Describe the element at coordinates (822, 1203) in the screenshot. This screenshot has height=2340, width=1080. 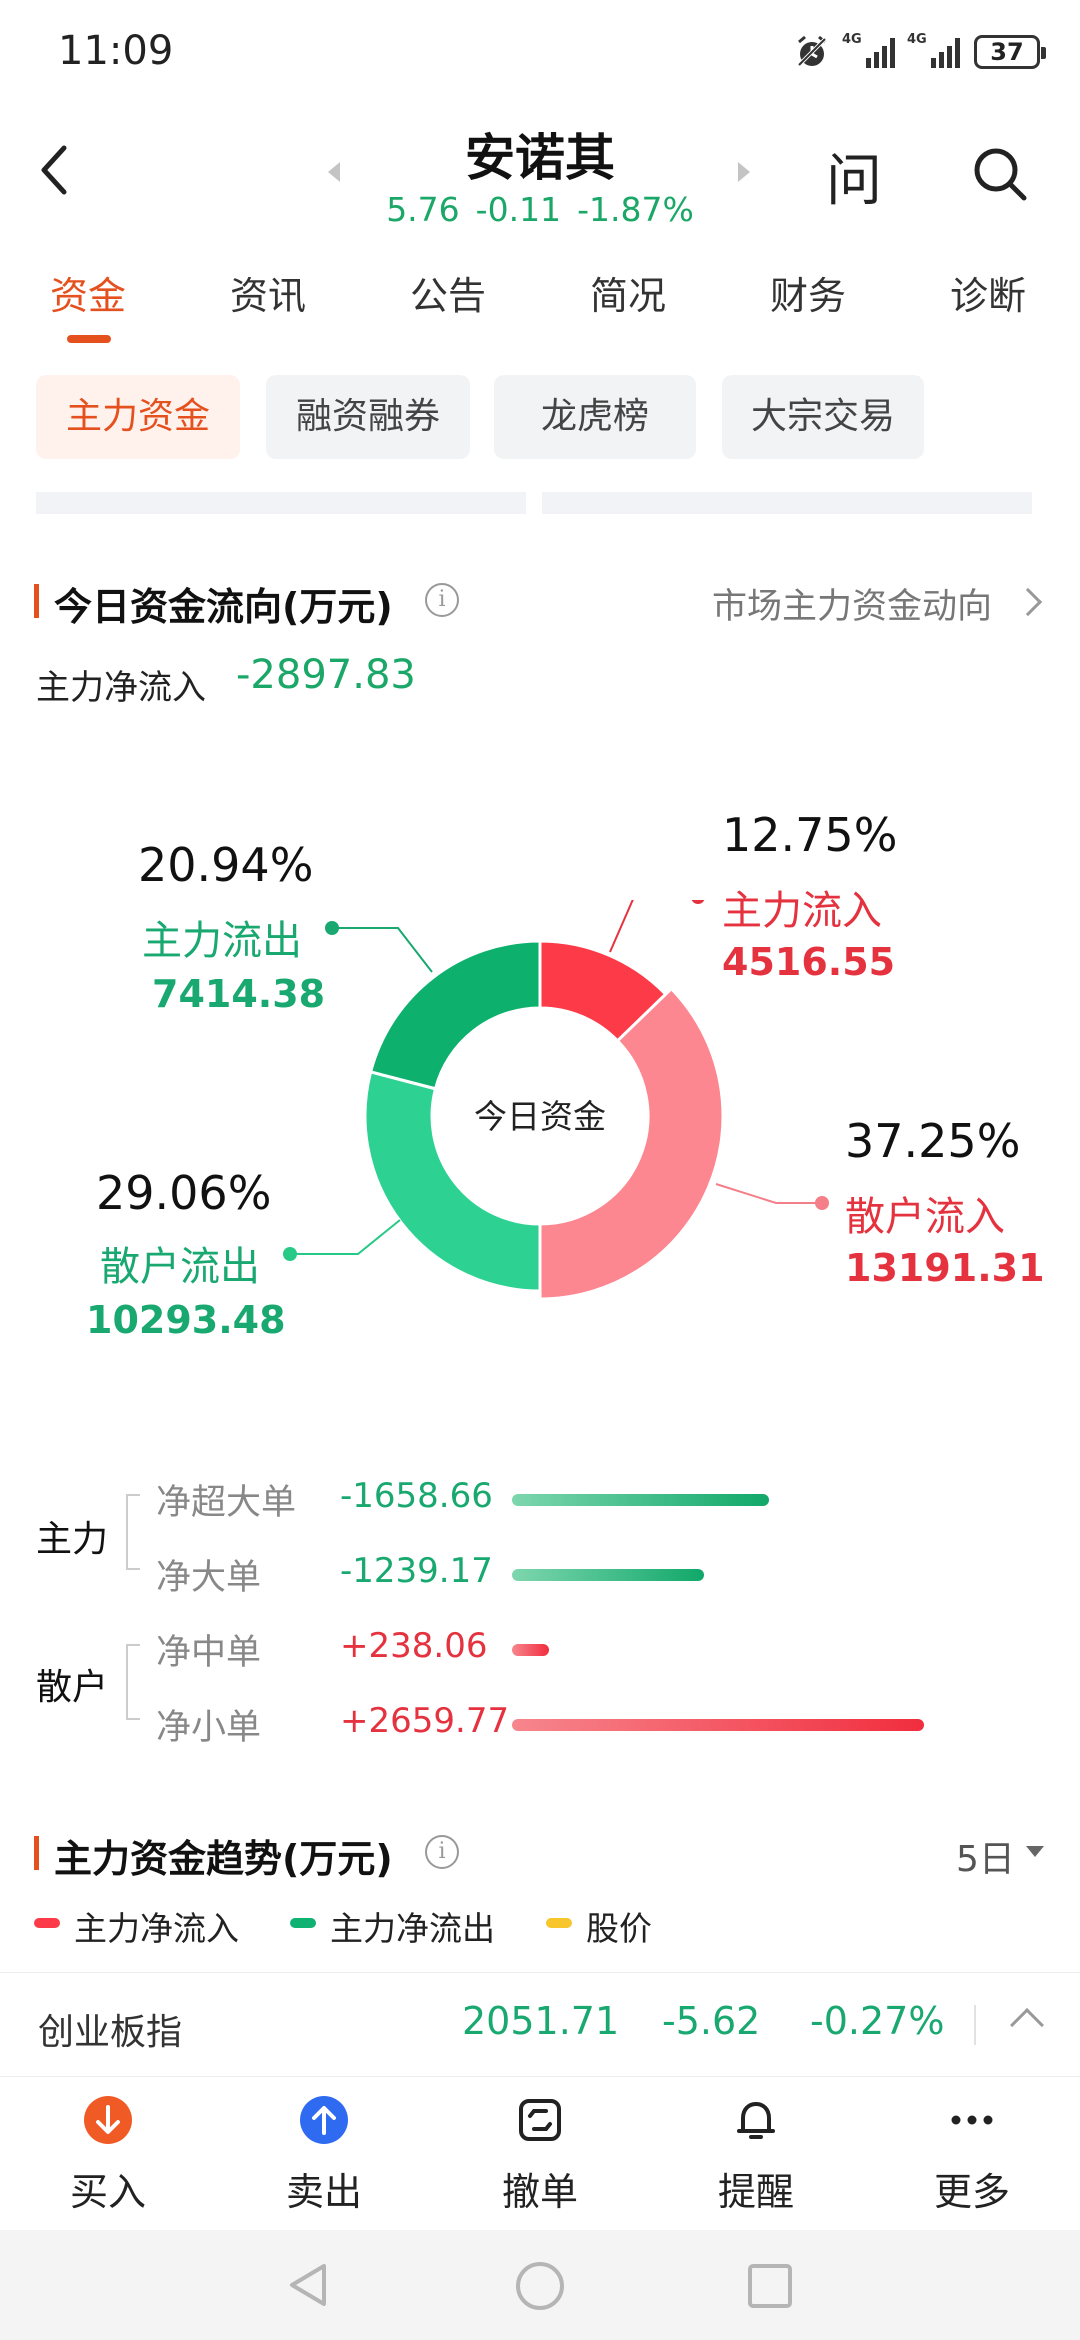
I see `leader-dot-retail-in` at that location.